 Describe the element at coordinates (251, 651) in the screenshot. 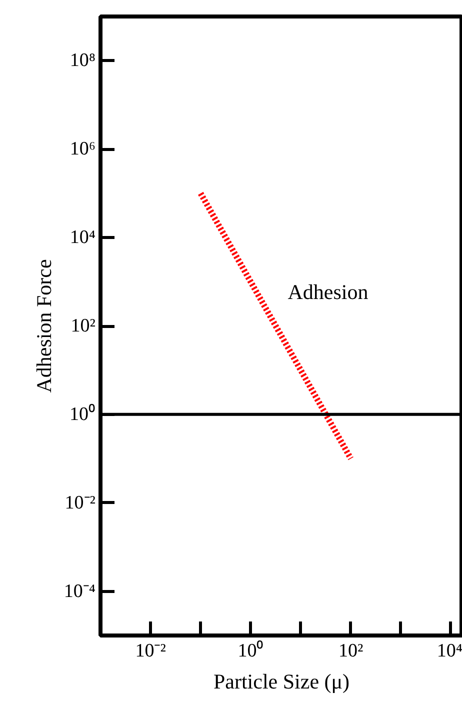

I see `x-tick-label: 10⁰` at that location.